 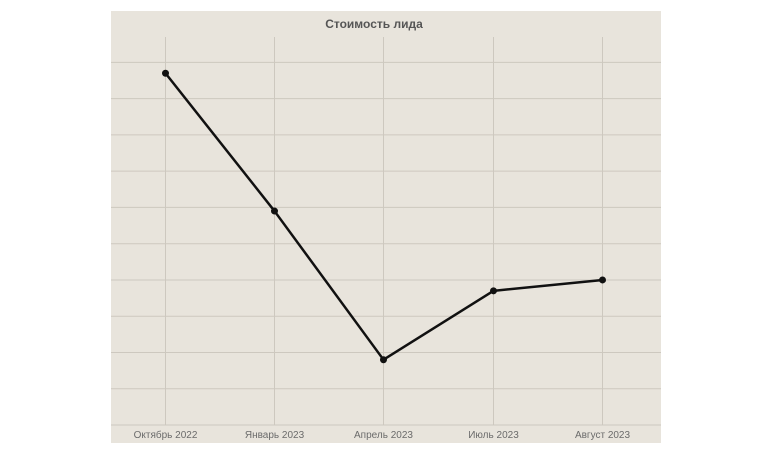 I want to click on chart-title: Стоимость лида, so click(x=374, y=24).